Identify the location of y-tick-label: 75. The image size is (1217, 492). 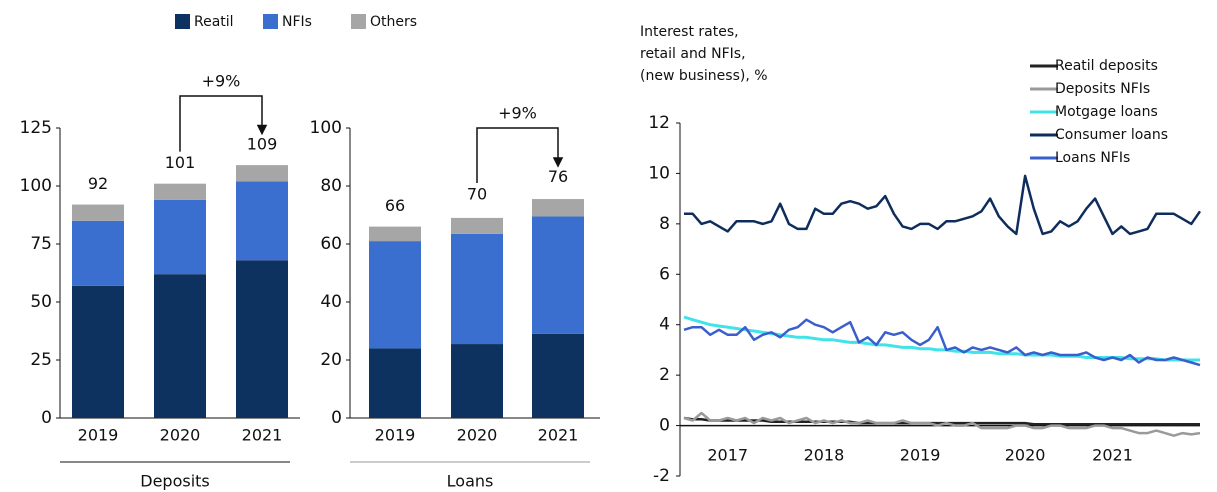
(41, 244).